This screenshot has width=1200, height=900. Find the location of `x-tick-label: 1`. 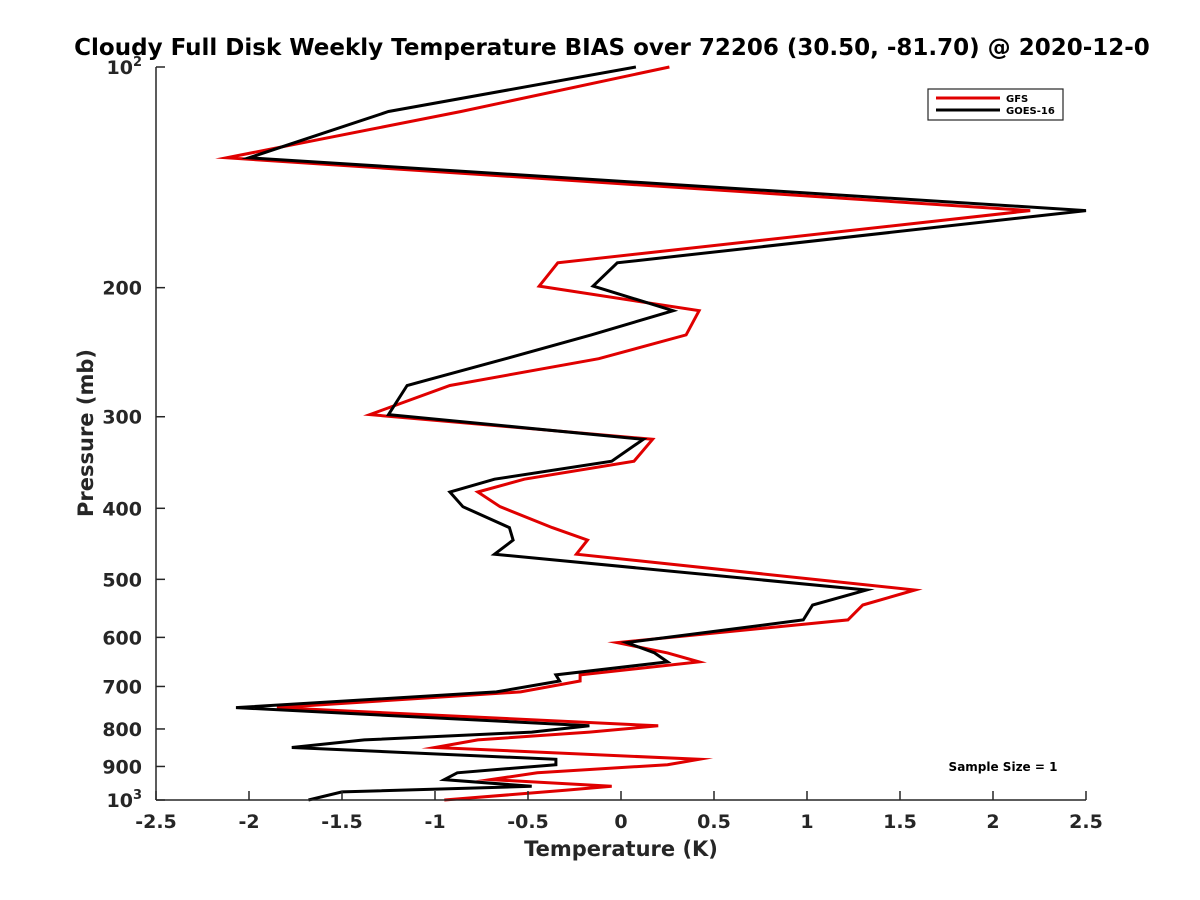

x-tick-label: 1 is located at coordinates (806, 822).